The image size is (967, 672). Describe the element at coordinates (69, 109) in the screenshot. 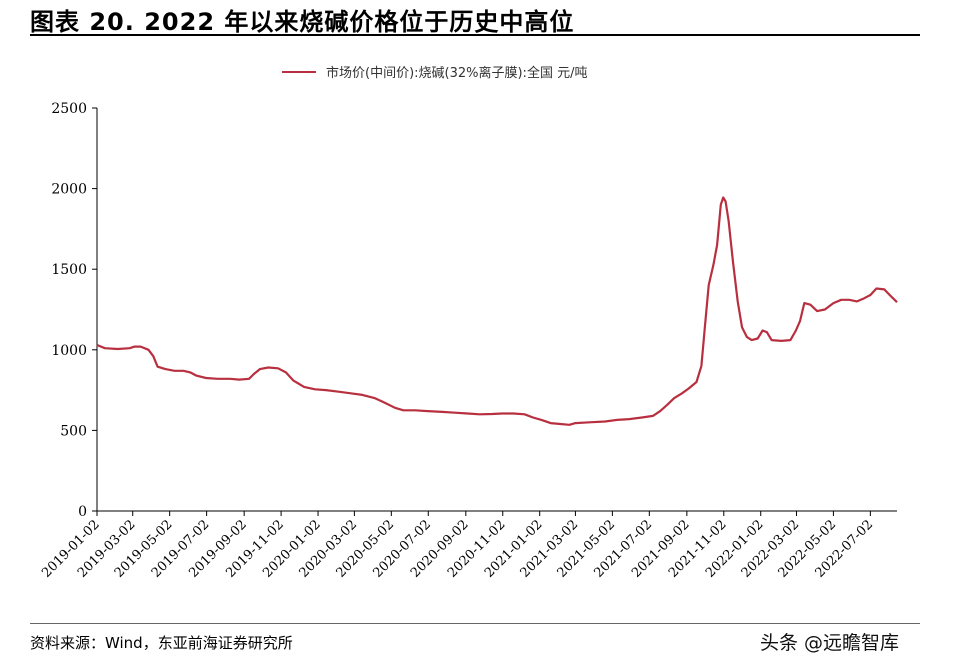

I see `y-tick-label: 2500` at that location.